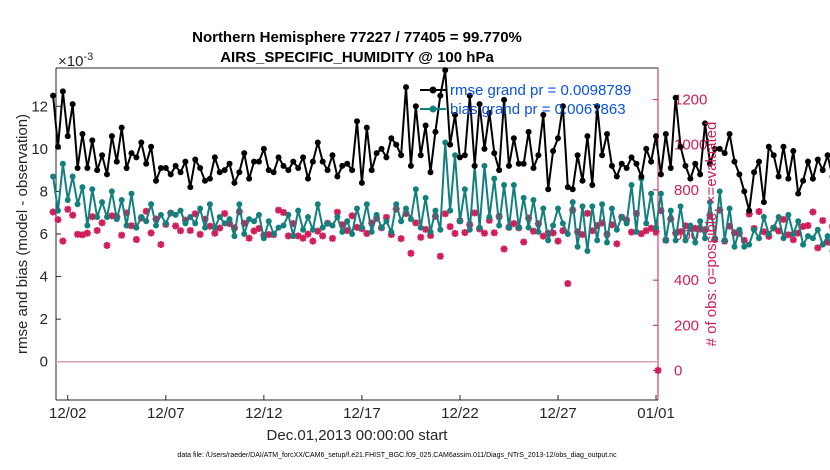 The height and width of the screenshot is (470, 830). I want to click on legend-bias-marker, so click(433, 109).